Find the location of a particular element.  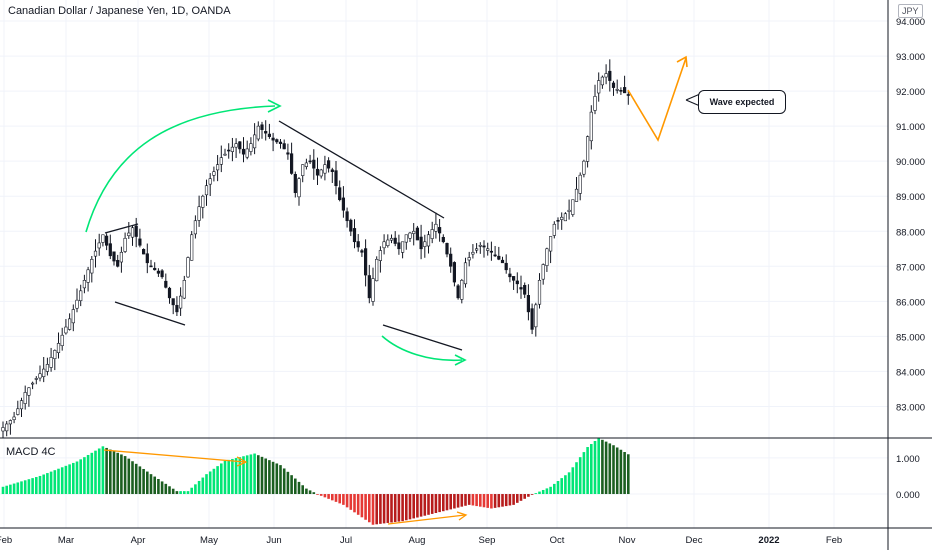

time-tick-label: May is located at coordinates (209, 540).